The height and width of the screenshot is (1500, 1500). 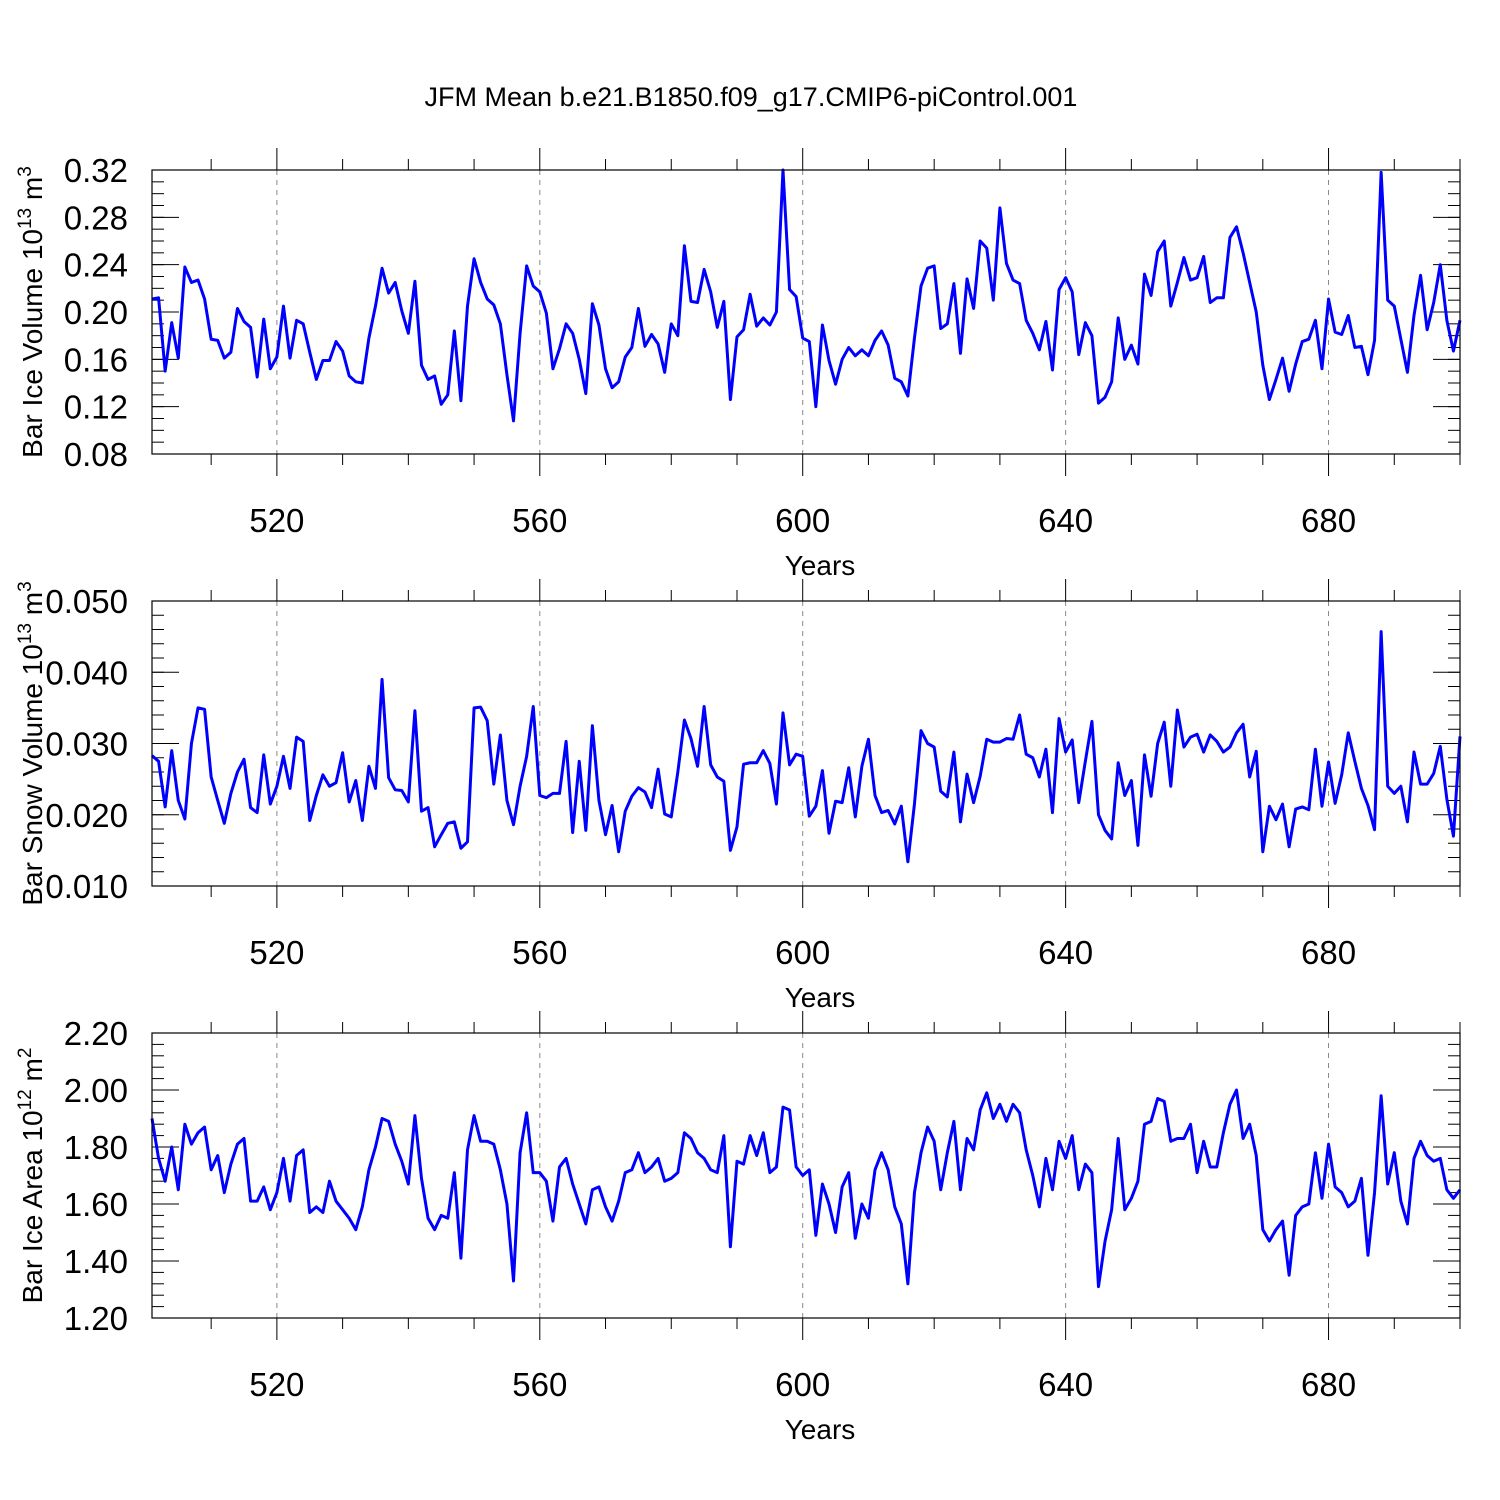 I want to click on ice-volume-x-tick-label: 640, so click(x=1065, y=520).